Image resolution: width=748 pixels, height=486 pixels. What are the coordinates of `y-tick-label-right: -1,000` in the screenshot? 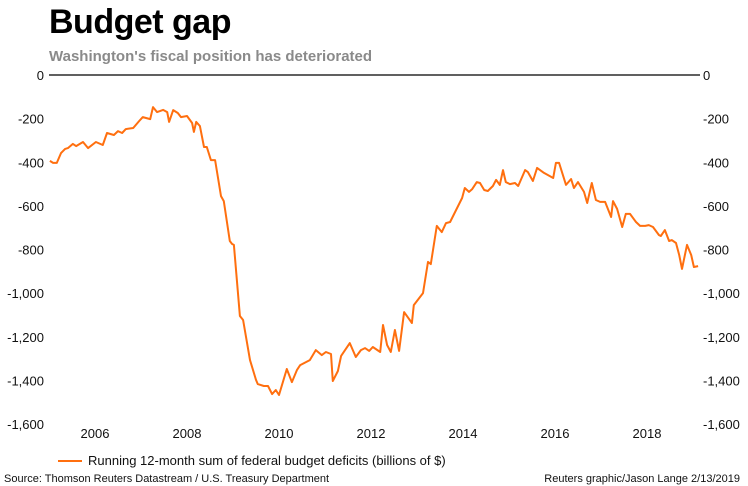 It's located at (721, 293).